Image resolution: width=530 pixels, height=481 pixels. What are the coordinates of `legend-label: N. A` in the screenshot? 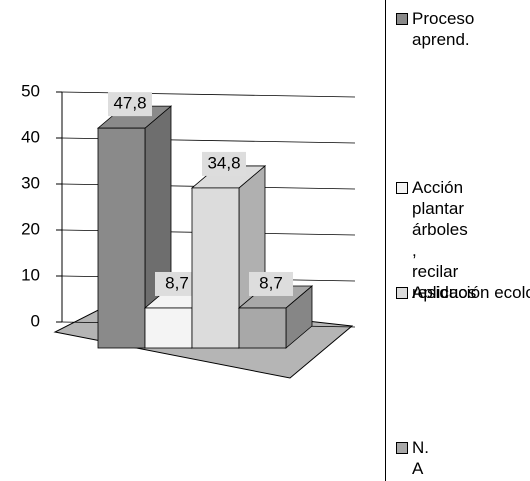 It's located at (420, 458).